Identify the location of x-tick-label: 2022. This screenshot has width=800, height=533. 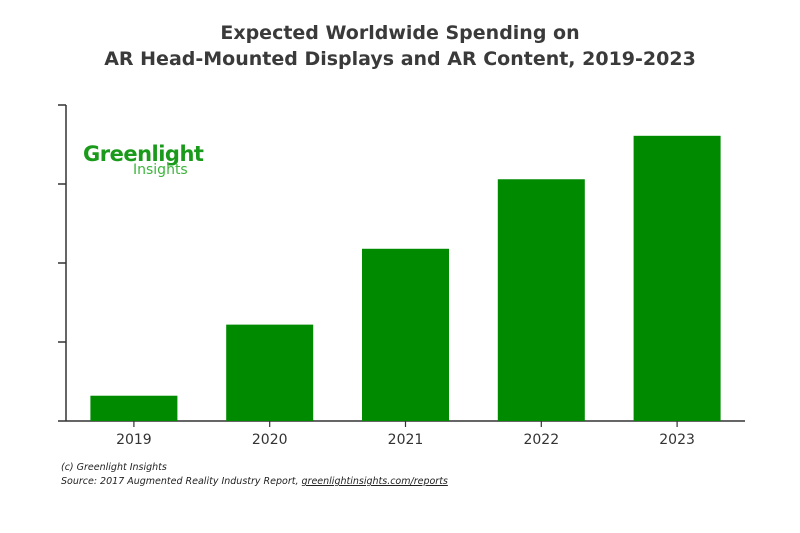
(541, 440).